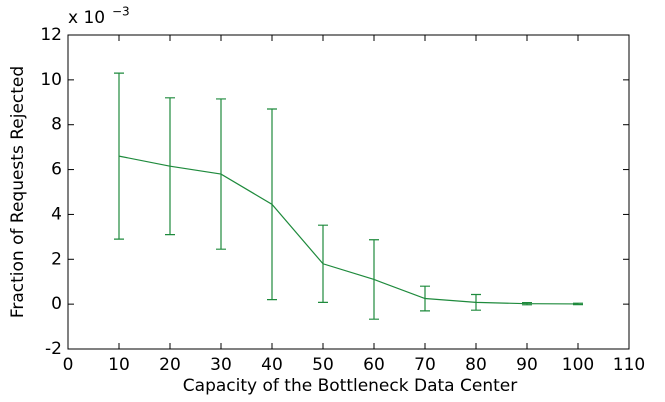  What do you see at coordinates (18, 192) in the screenshot?
I see `y-axis-label: Fraction of Requests Rejected` at bounding box center [18, 192].